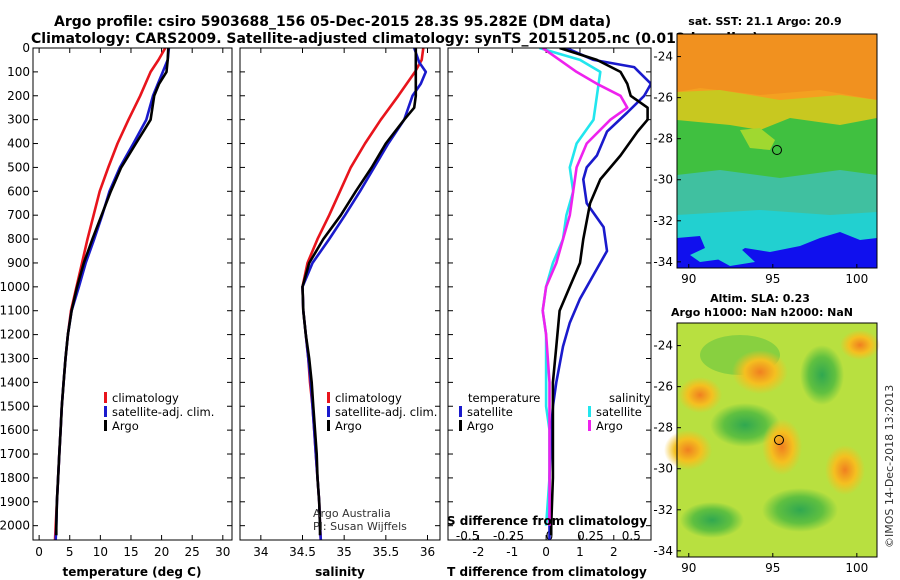 The image size is (900, 580). What do you see at coordinates (125, 426) in the screenshot?
I see `legend-label-argo: Argo` at bounding box center [125, 426].